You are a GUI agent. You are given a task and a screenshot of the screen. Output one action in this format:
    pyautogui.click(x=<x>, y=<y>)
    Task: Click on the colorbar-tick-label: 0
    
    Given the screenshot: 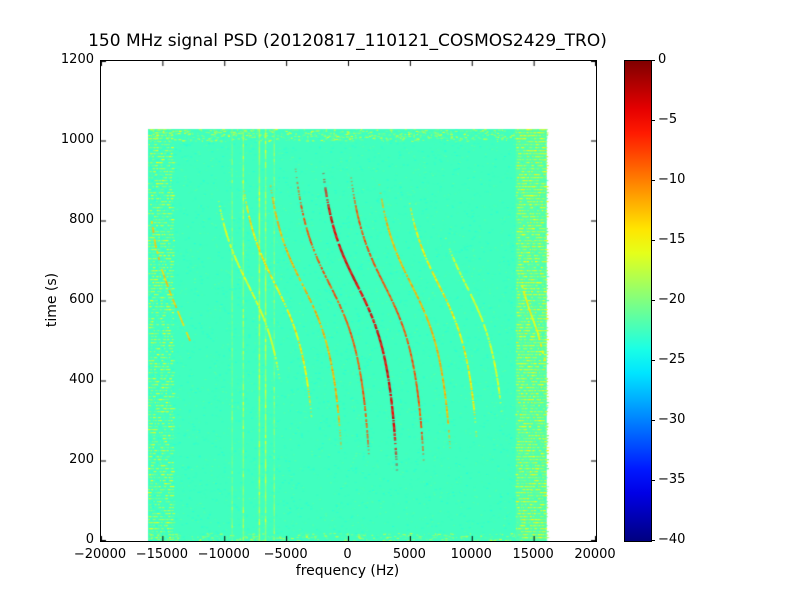 What is the action you would take?
    pyautogui.click(x=662, y=59)
    